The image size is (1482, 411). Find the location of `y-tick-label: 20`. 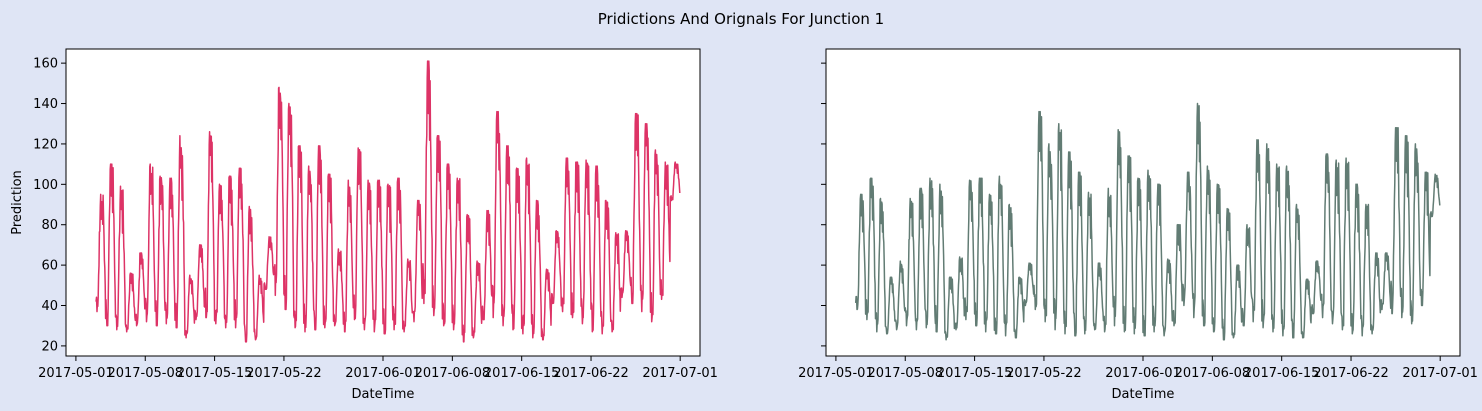

y-tick-label: 20 is located at coordinates (49, 346).